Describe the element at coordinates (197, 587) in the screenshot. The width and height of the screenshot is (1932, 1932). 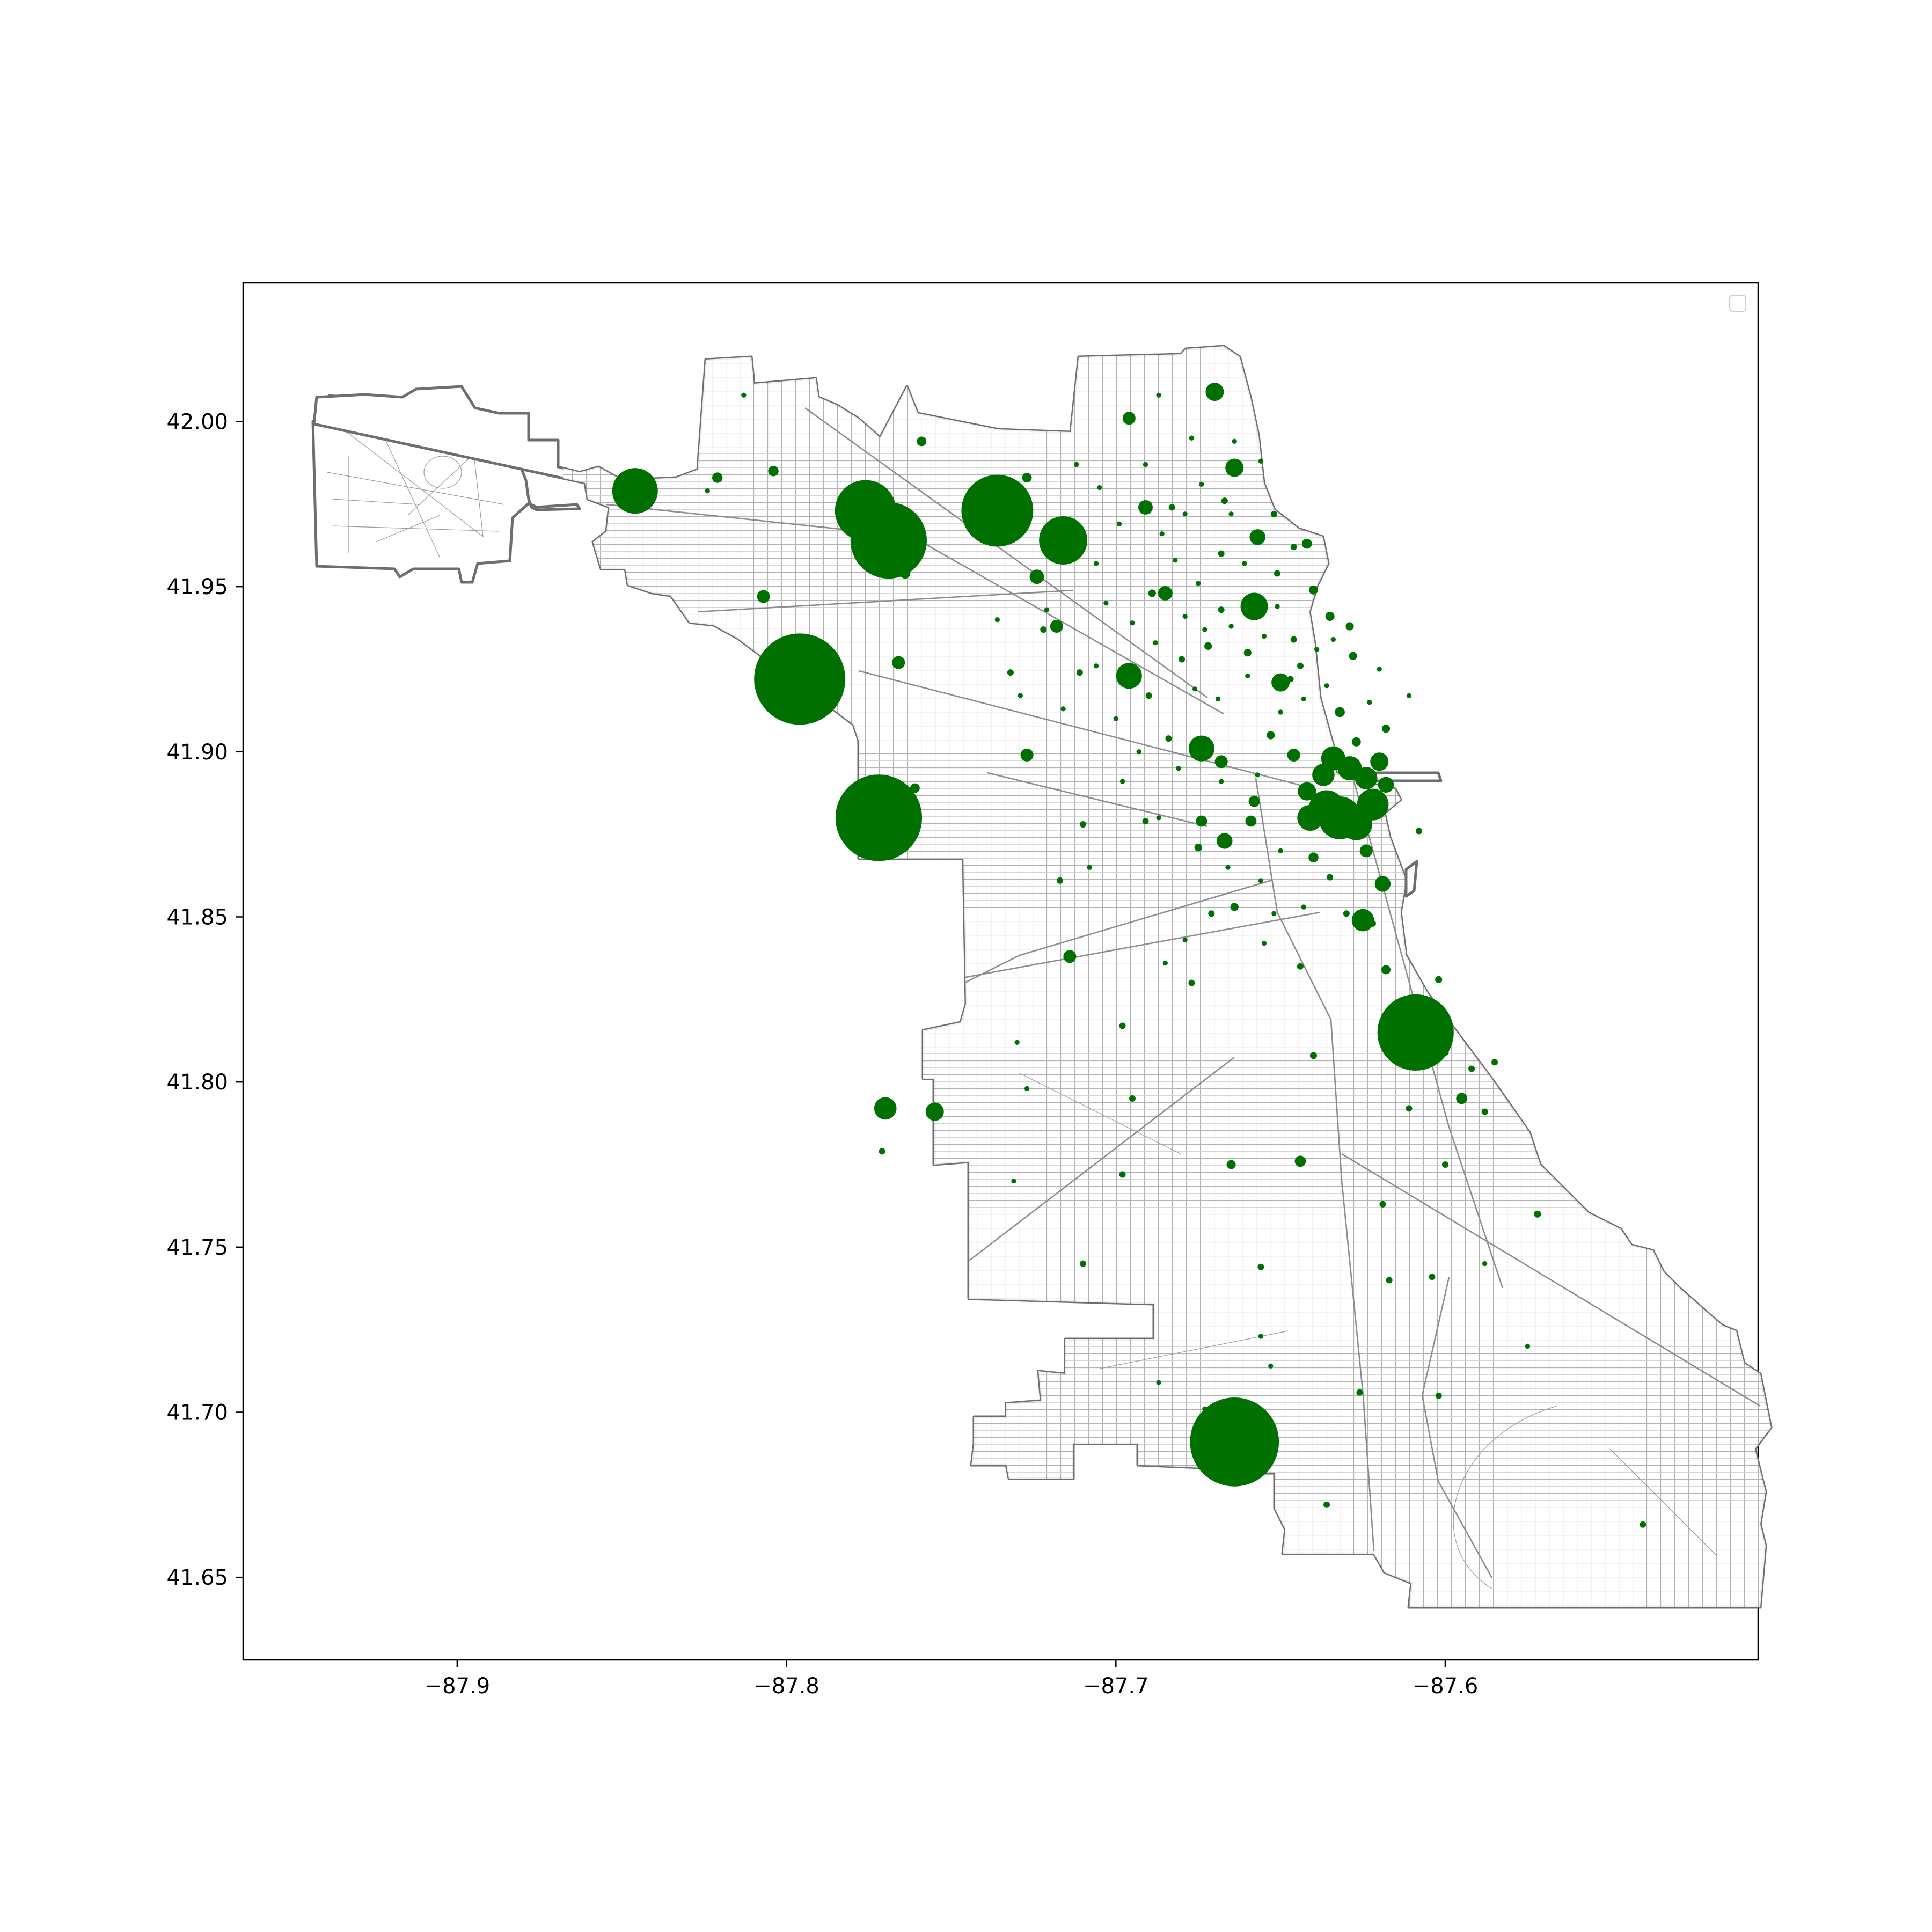
I see `y-tick-label: 41.95` at that location.